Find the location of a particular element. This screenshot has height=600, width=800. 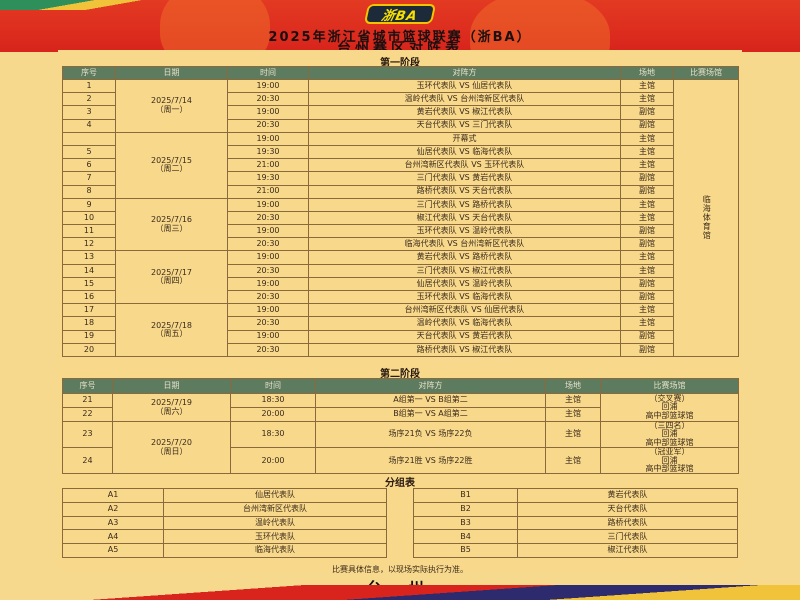

team-name: 路桥代表队 is located at coordinates (627, 523).